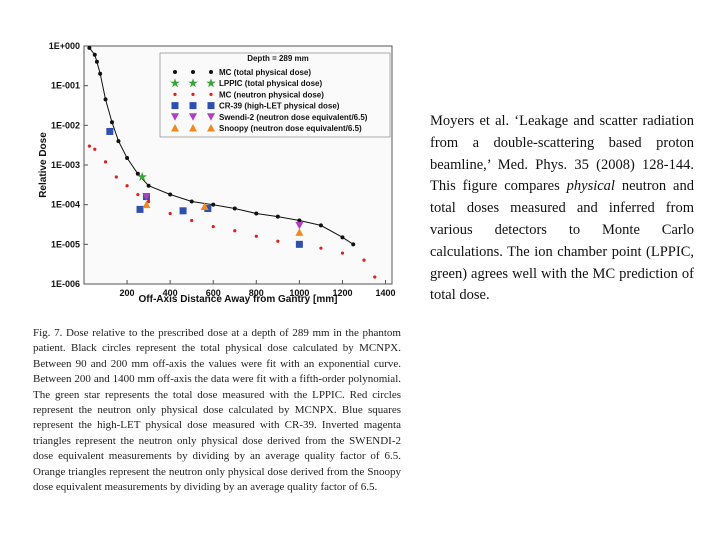 Image resolution: width=720 pixels, height=540 pixels. I want to click on y-tick-label: 1E+000, so click(64, 46).